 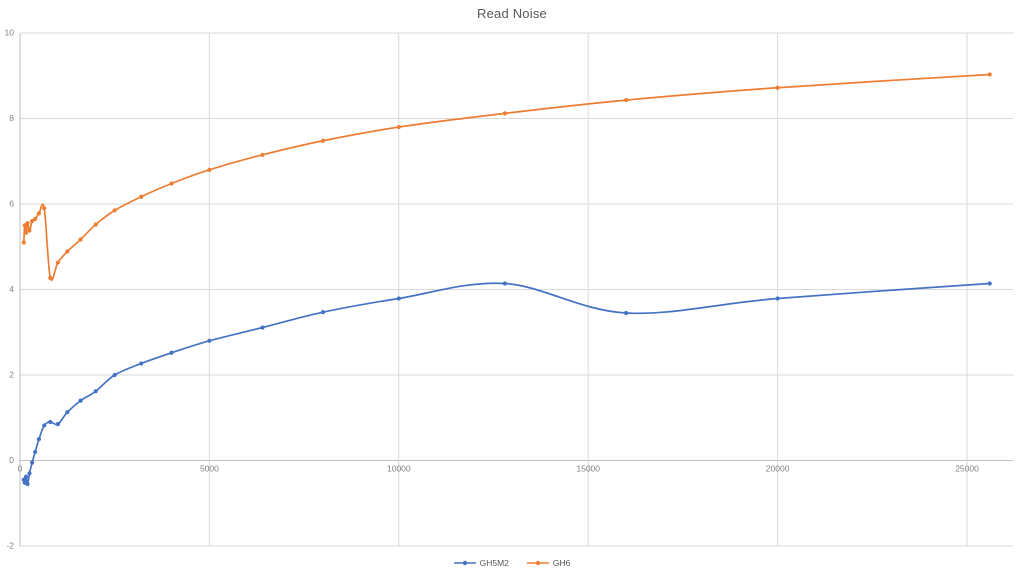 What do you see at coordinates (967, 469) in the screenshot?
I see `x-tick-label: 25000` at bounding box center [967, 469].